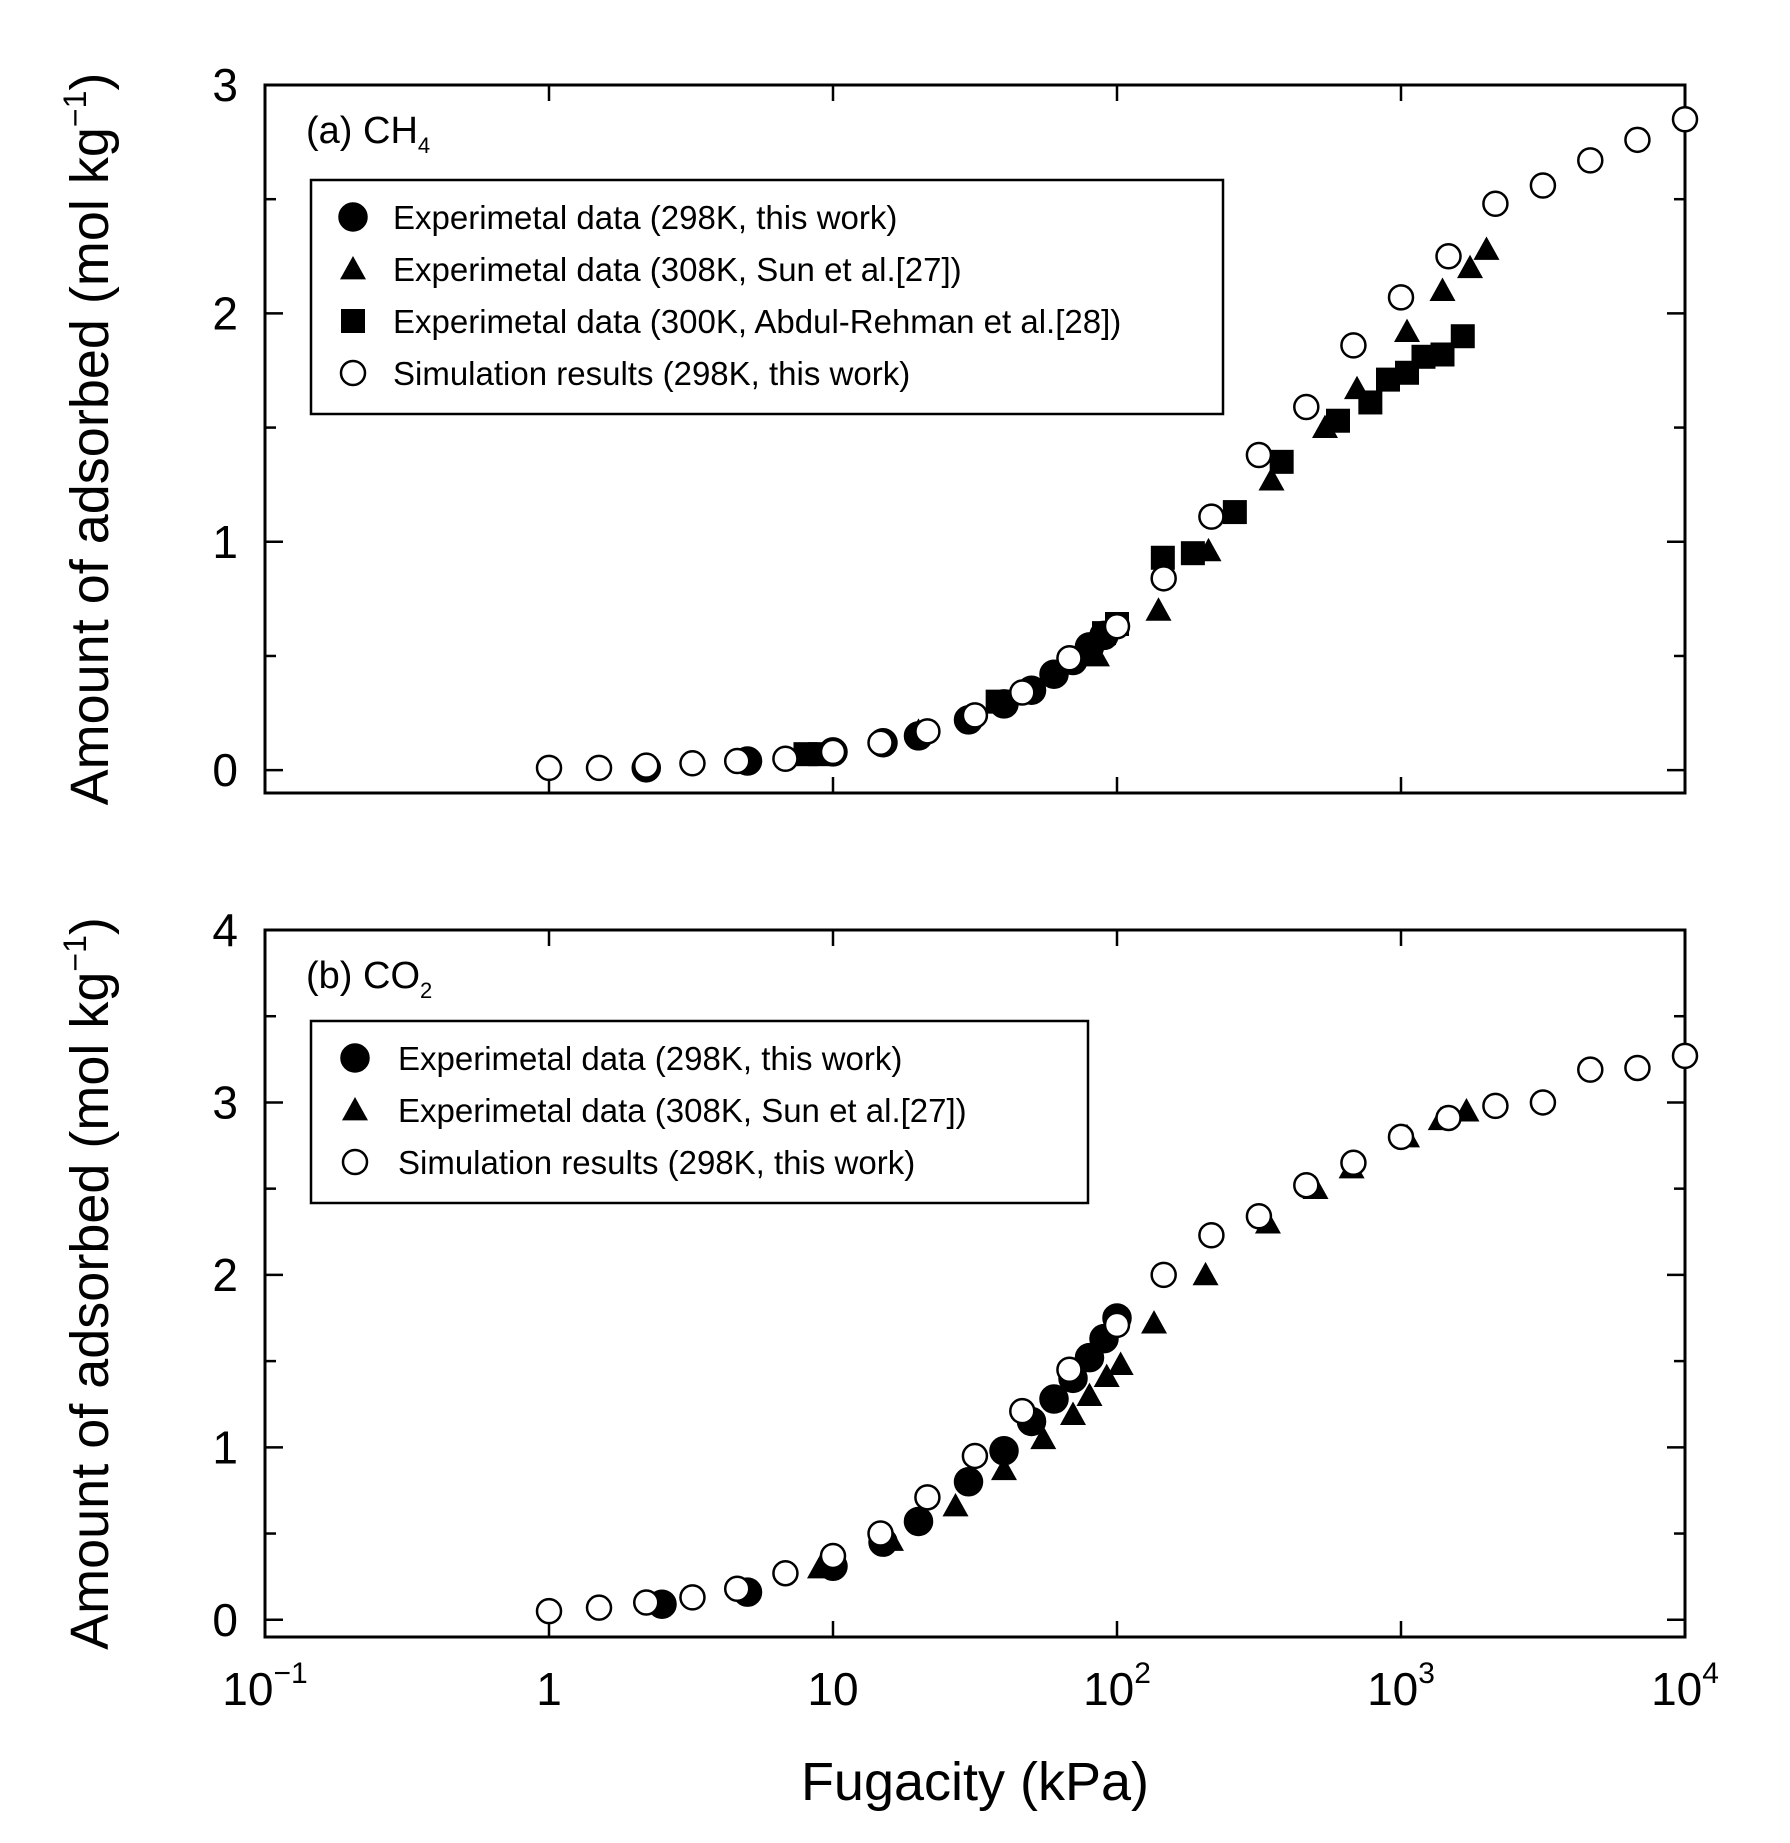 The image size is (1790, 1843). Describe the element at coordinates (424, 145) in the screenshot. I see `panel-title-sub: 4` at that location.